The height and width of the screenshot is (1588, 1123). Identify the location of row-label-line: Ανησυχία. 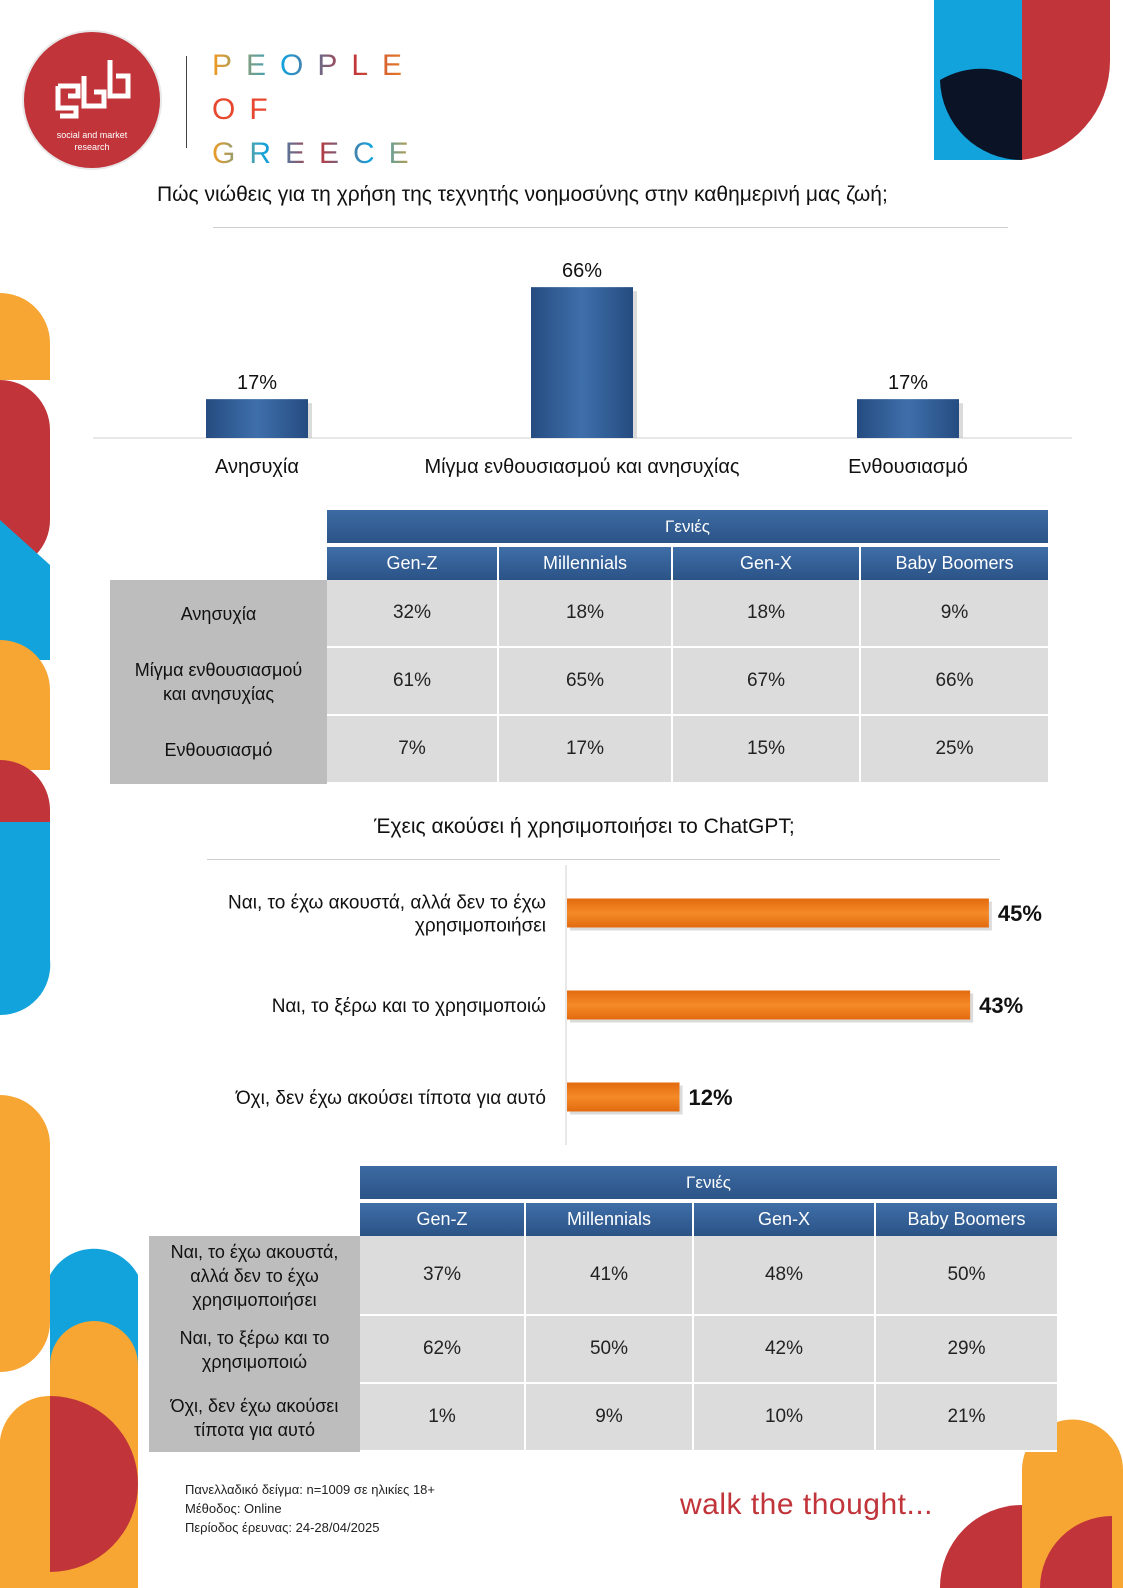
(218, 614).